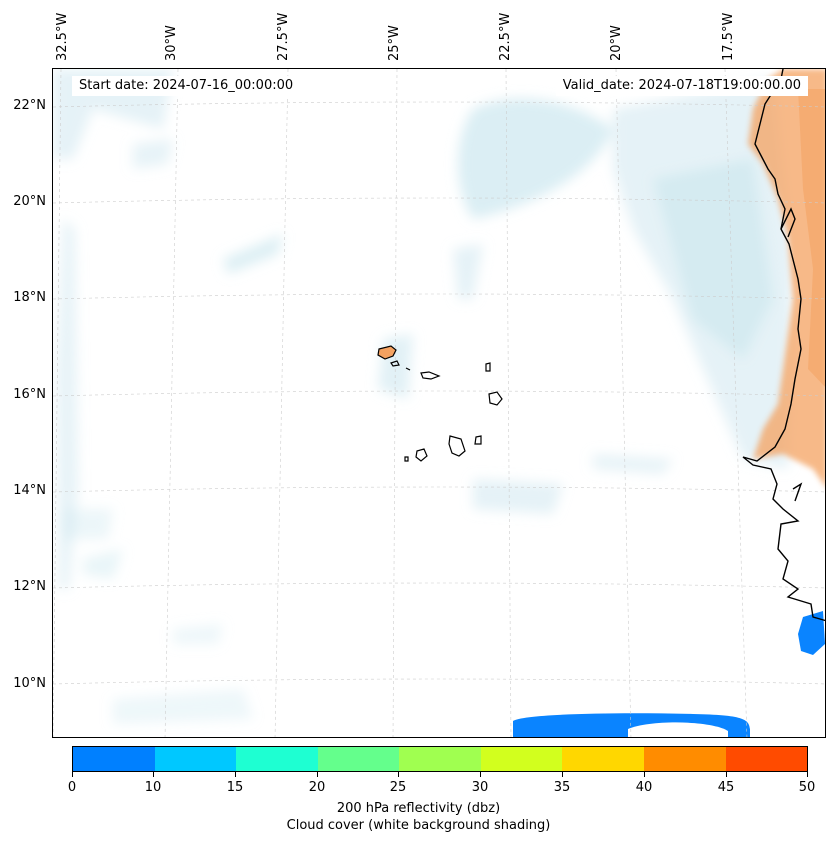 The image size is (837, 843). What do you see at coordinates (562, 787) in the screenshot?
I see `colorbar-tick-label: 35` at bounding box center [562, 787].